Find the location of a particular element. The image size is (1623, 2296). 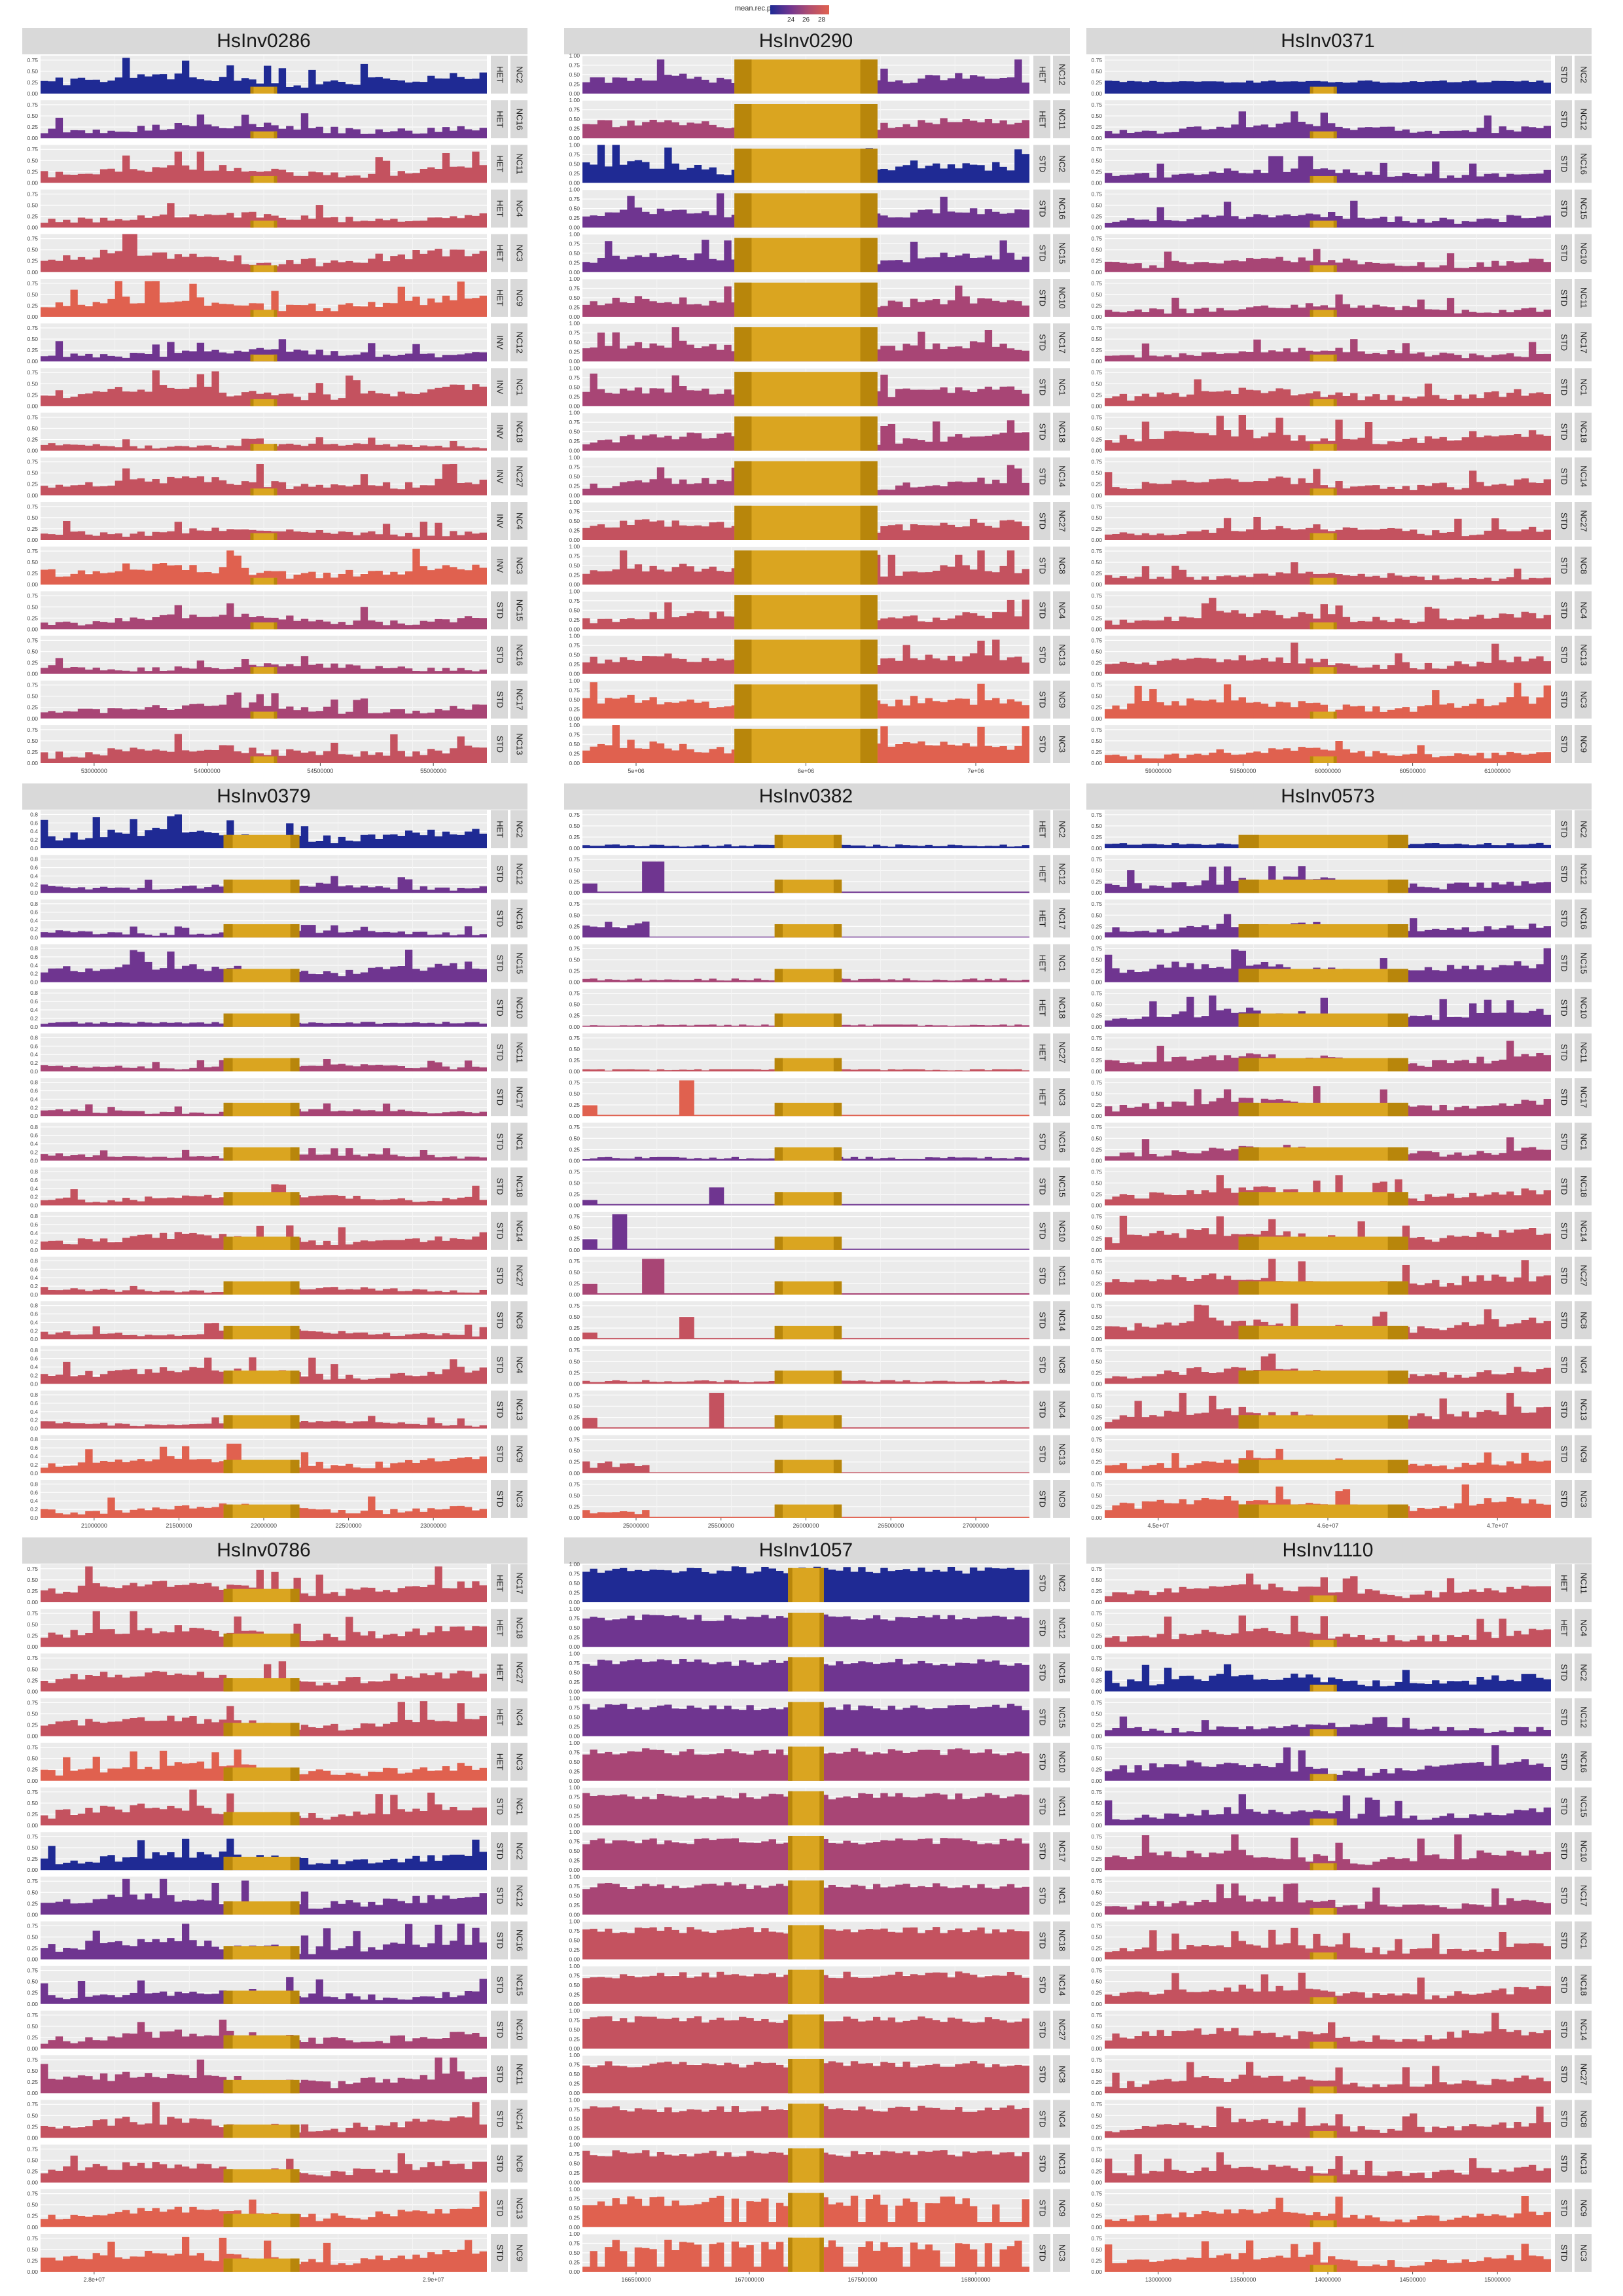

sample-label: NC14 is located at coordinates (1584, 2029).